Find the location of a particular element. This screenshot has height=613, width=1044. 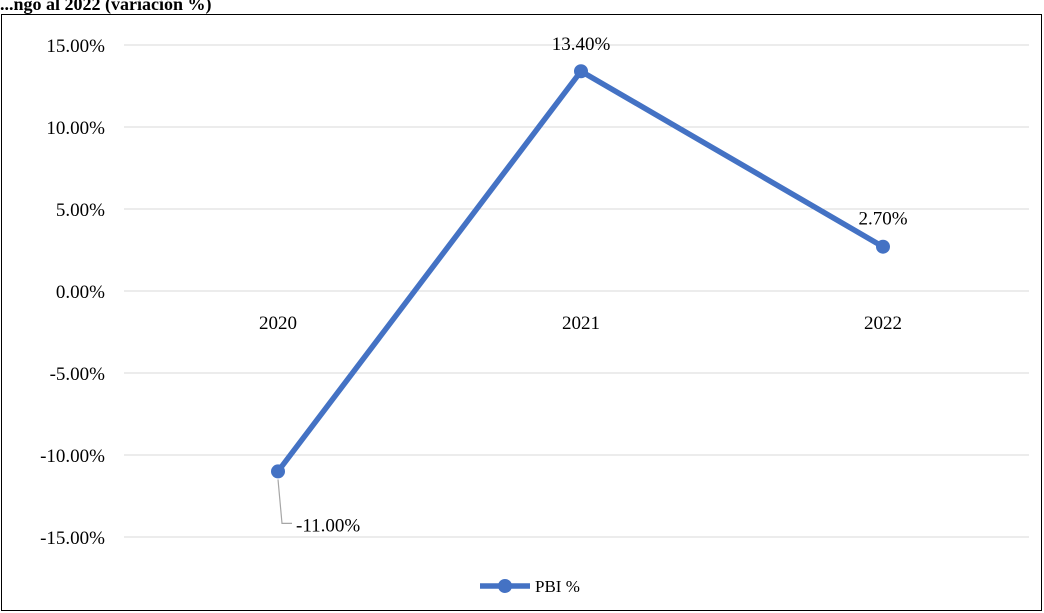

y-tick-label: 0.00% is located at coordinates (80, 292).